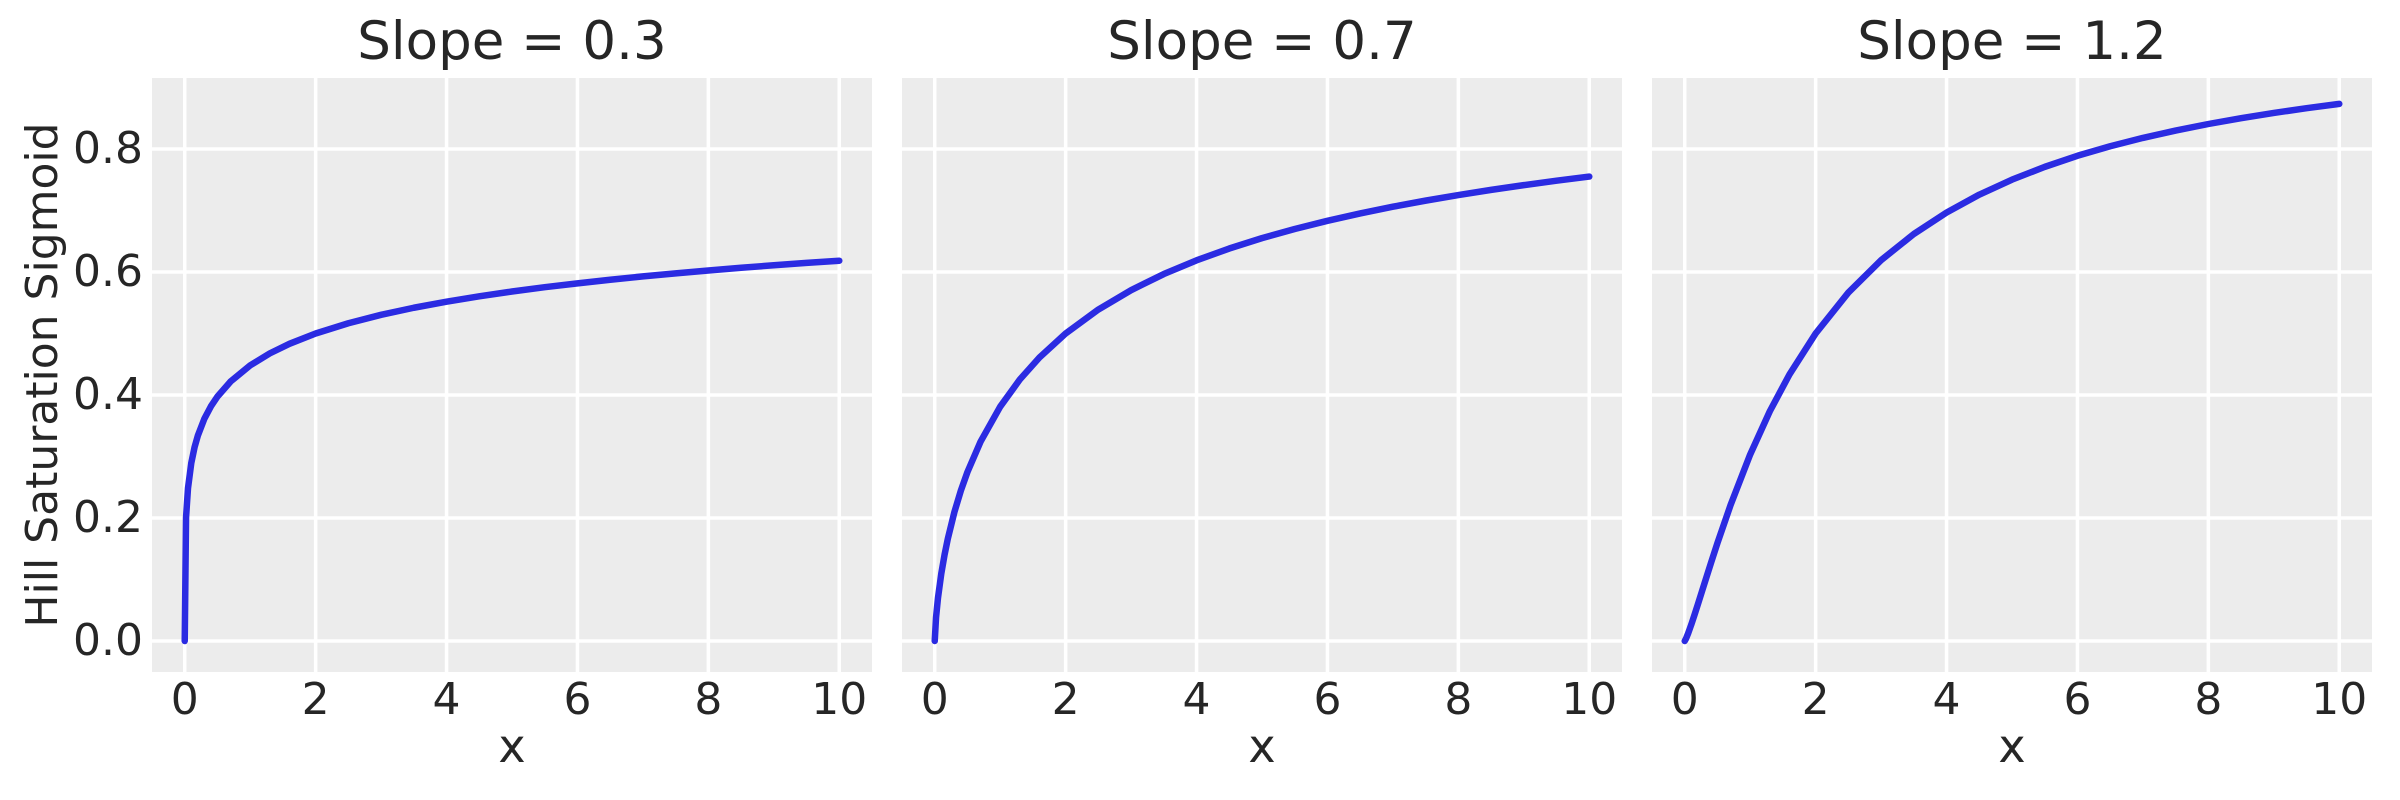 The height and width of the screenshot is (800, 2400). What do you see at coordinates (108, 272) in the screenshot?
I see `y-tick-label: 0.6` at bounding box center [108, 272].